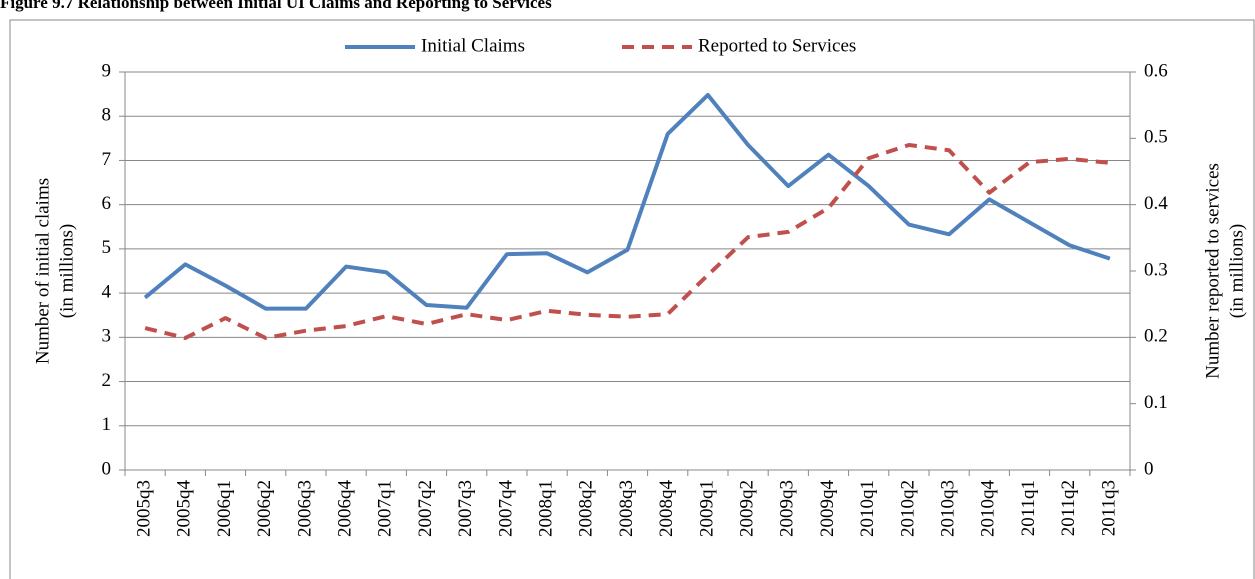 The height and width of the screenshot is (579, 1255). I want to click on legend-label: Initial Claims, so click(473, 45).